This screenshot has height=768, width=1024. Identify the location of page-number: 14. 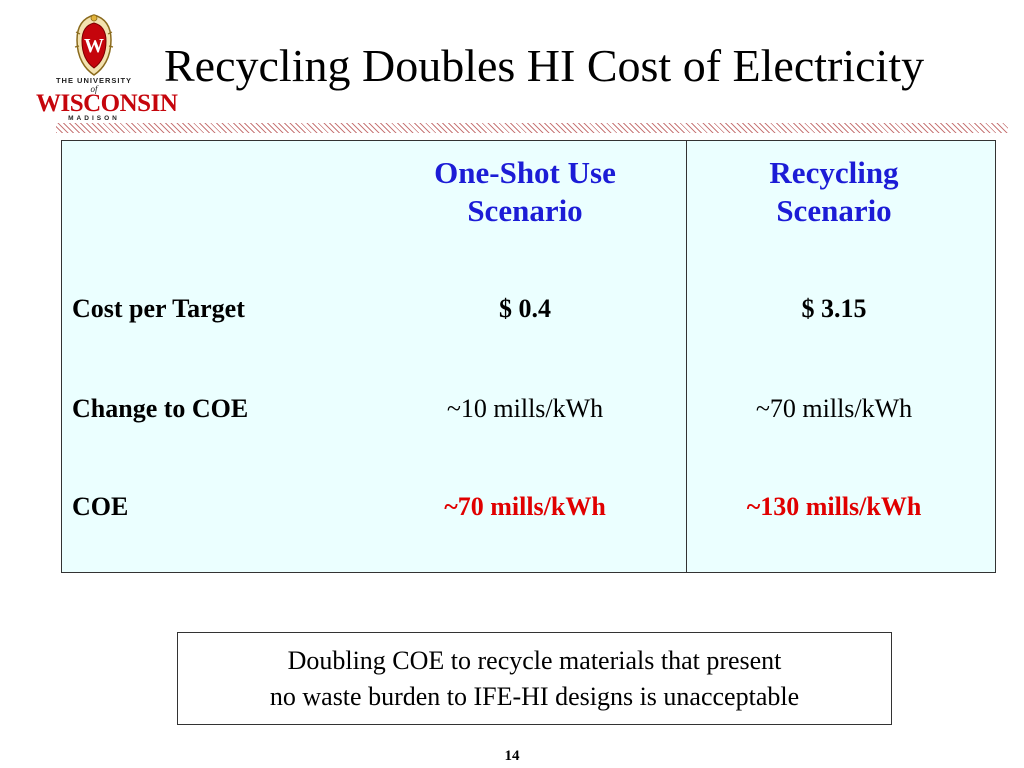
(512, 756).